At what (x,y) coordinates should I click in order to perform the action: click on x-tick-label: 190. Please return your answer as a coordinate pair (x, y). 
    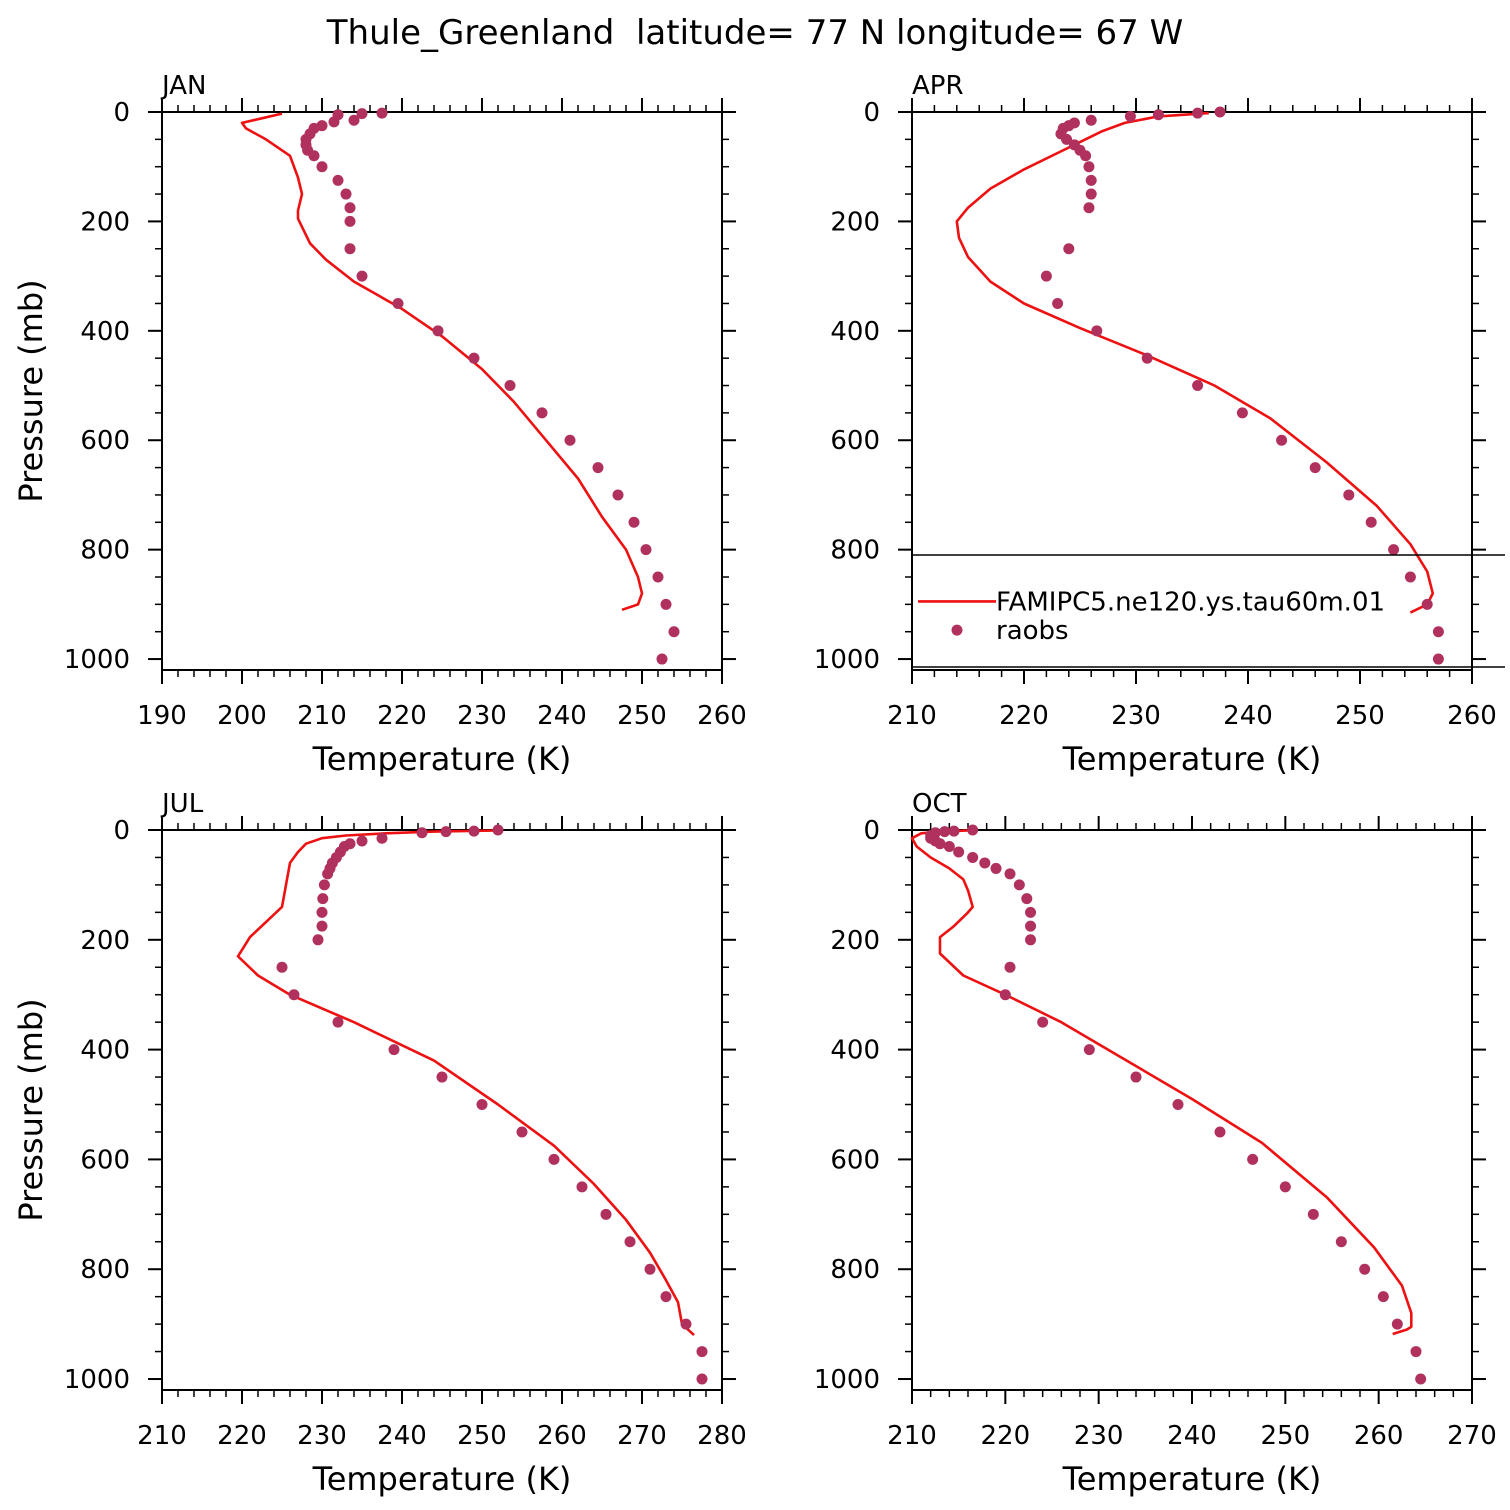
    Looking at the image, I should click on (162, 716).